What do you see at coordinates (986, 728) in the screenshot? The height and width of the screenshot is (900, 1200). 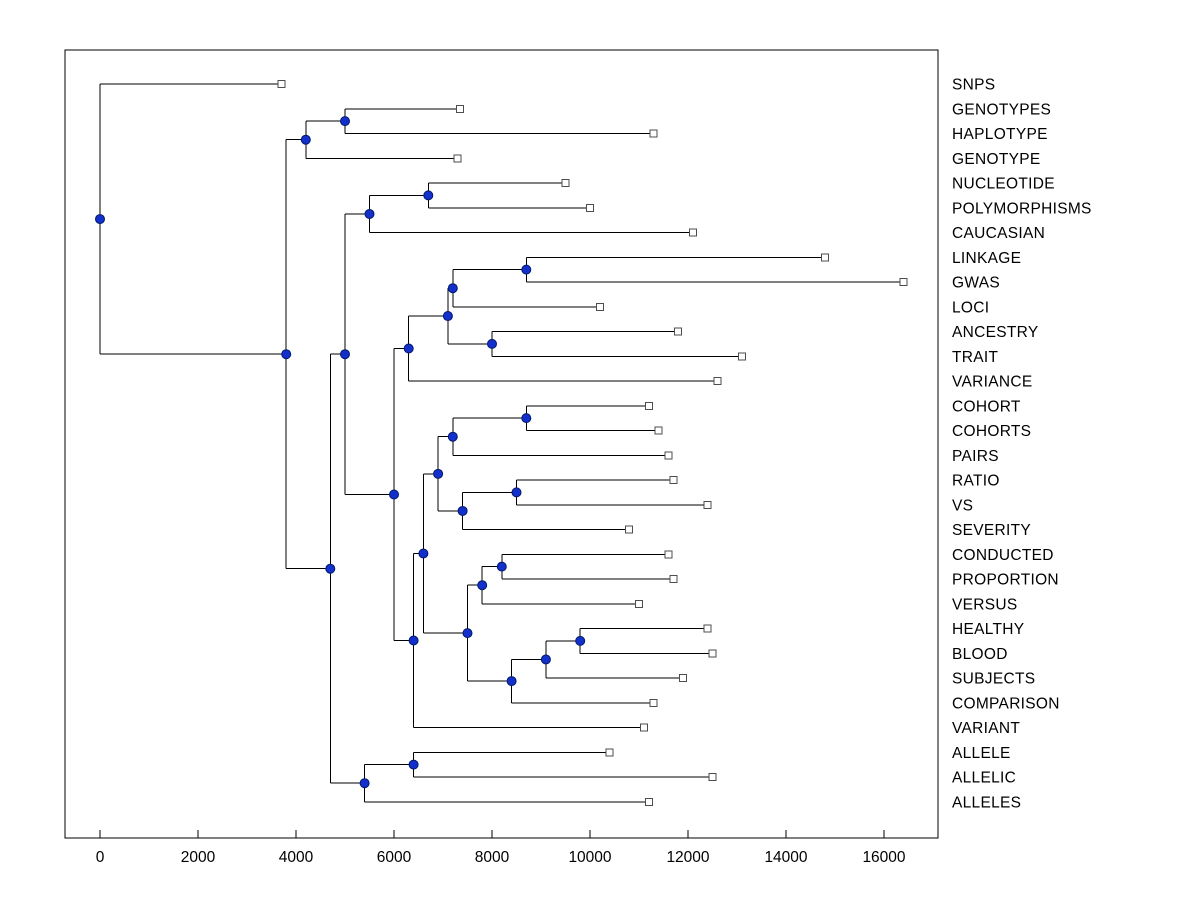 I see `leaf-label: VARIANT` at bounding box center [986, 728].